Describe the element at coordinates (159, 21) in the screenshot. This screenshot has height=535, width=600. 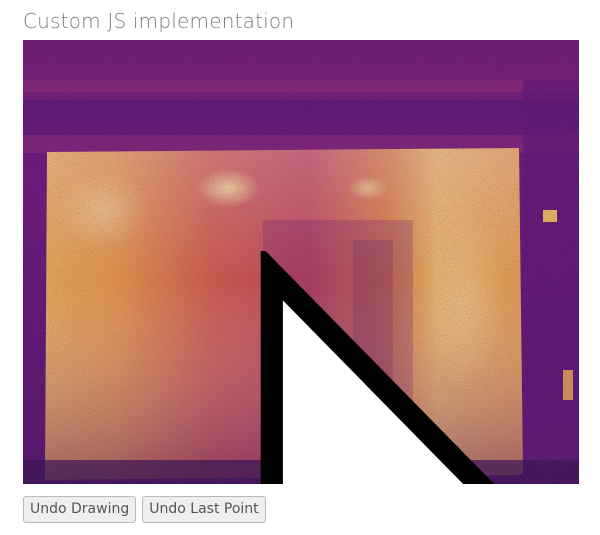
I see `page-title: Custom JS implementation` at that location.